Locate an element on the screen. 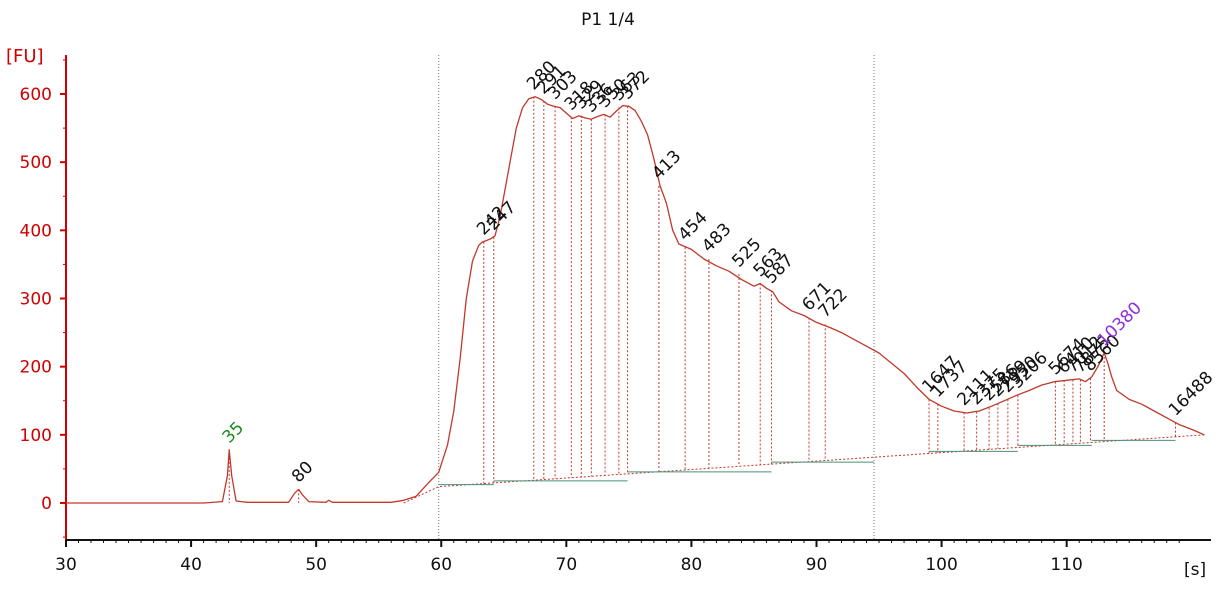 This screenshot has height=592, width=1216. peak-label: 413 is located at coordinates (666, 164).